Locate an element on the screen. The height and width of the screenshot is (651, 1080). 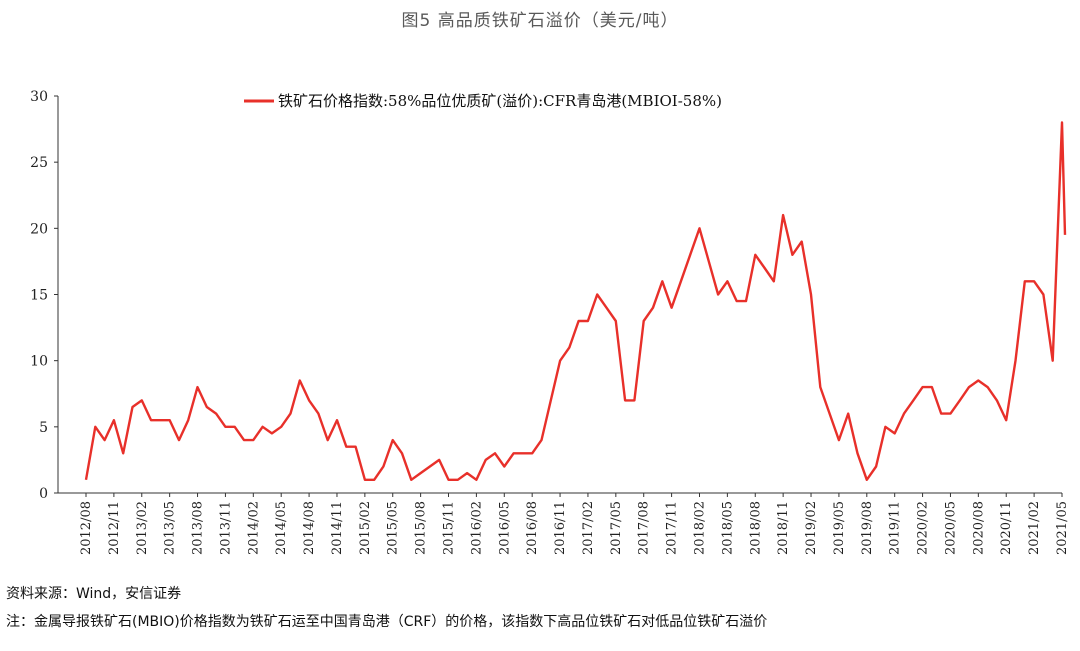
y-tick-label: 5 is located at coordinates (43, 428).